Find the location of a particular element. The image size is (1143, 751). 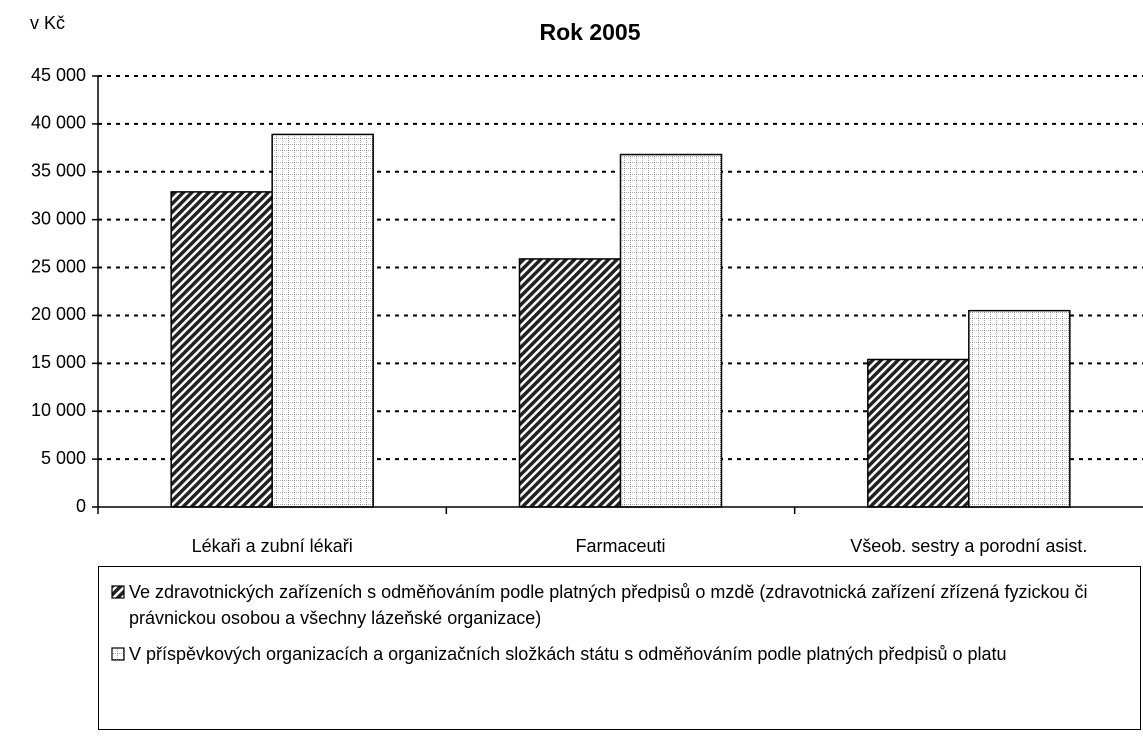

chart-title: Rok 2005 is located at coordinates (589, 32).